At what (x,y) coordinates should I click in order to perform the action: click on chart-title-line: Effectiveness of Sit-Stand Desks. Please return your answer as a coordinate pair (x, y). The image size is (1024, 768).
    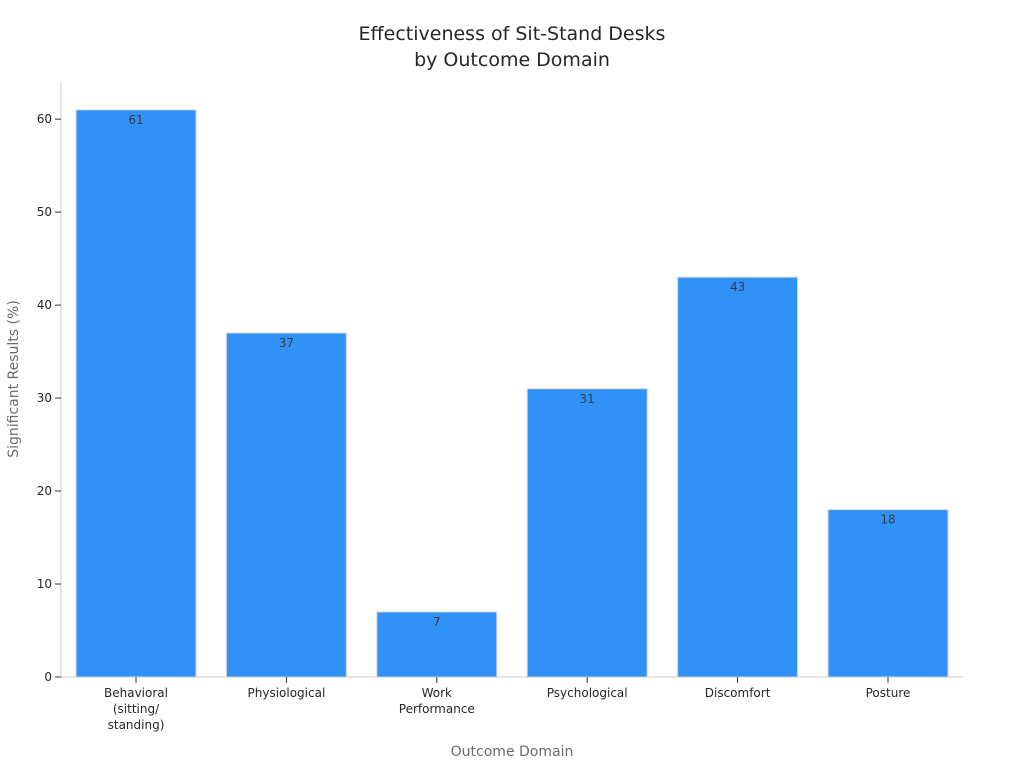
    Looking at the image, I should click on (512, 34).